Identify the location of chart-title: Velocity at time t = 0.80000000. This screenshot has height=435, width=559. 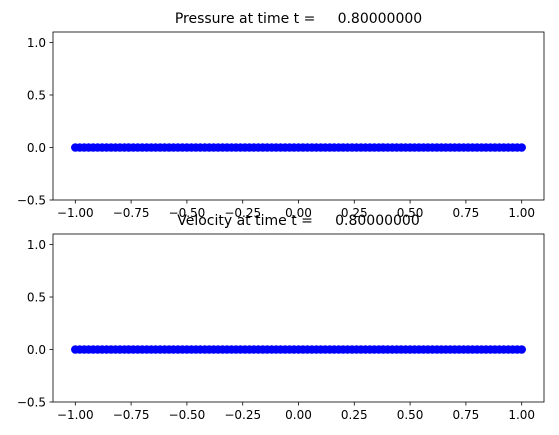
(298, 221).